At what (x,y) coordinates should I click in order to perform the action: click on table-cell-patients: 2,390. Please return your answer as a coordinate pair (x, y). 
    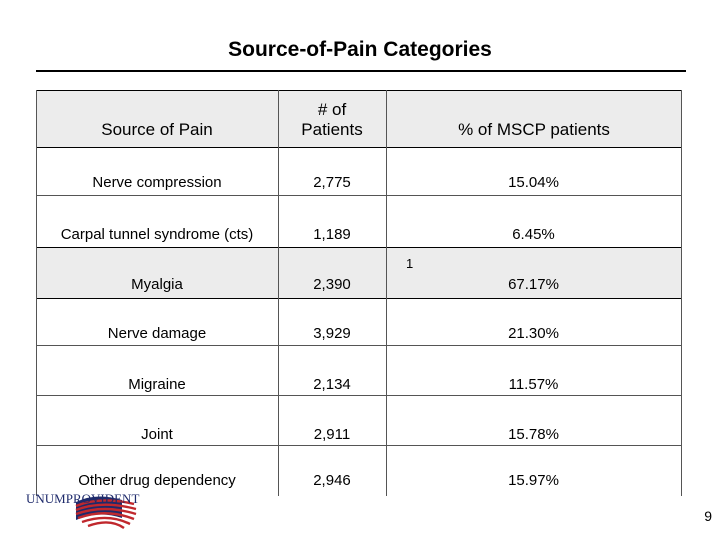
    Looking at the image, I should click on (332, 284).